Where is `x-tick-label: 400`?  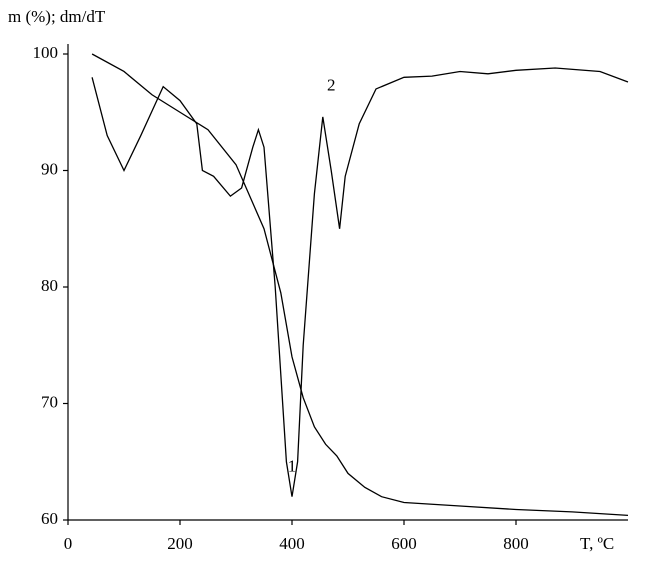
x-tick-label: 400 is located at coordinates (292, 543).